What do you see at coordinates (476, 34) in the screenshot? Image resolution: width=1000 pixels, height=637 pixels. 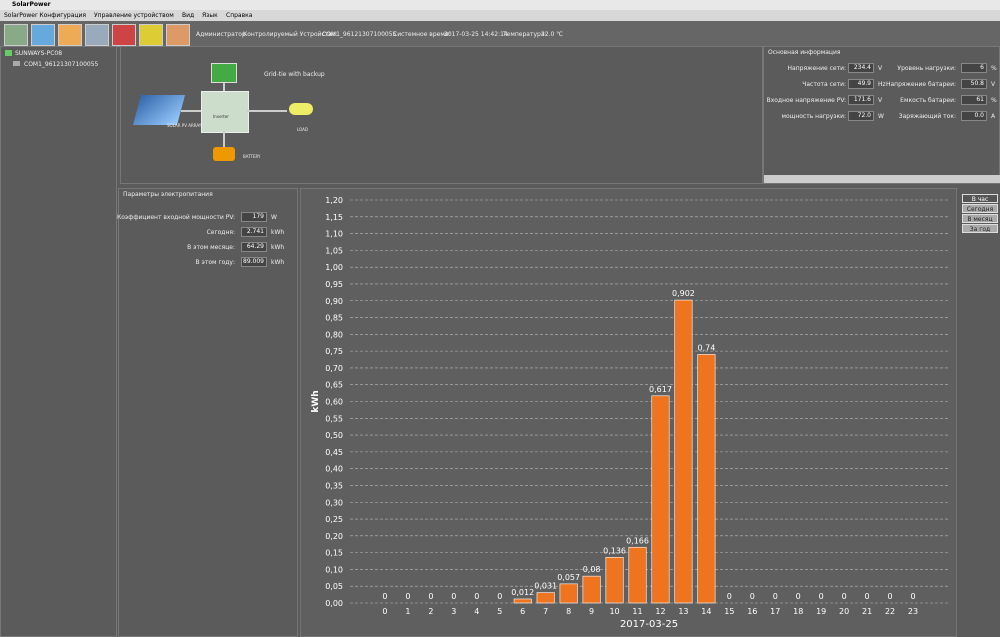 I see `status-time: 2017-03-25 14:42:14` at bounding box center [476, 34].